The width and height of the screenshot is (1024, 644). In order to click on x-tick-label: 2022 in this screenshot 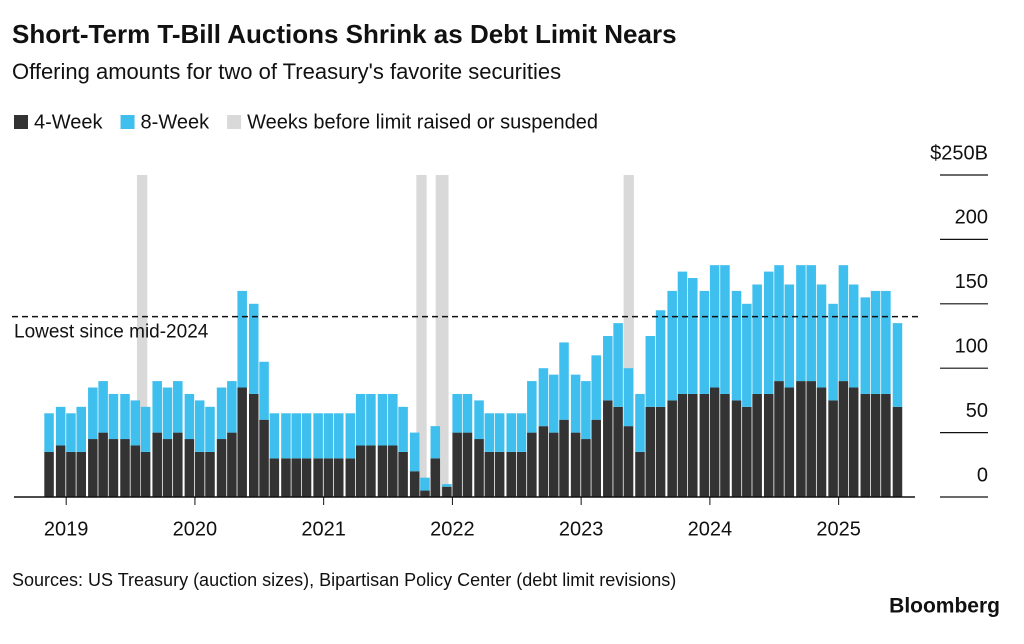, I will do `click(452, 529)`.